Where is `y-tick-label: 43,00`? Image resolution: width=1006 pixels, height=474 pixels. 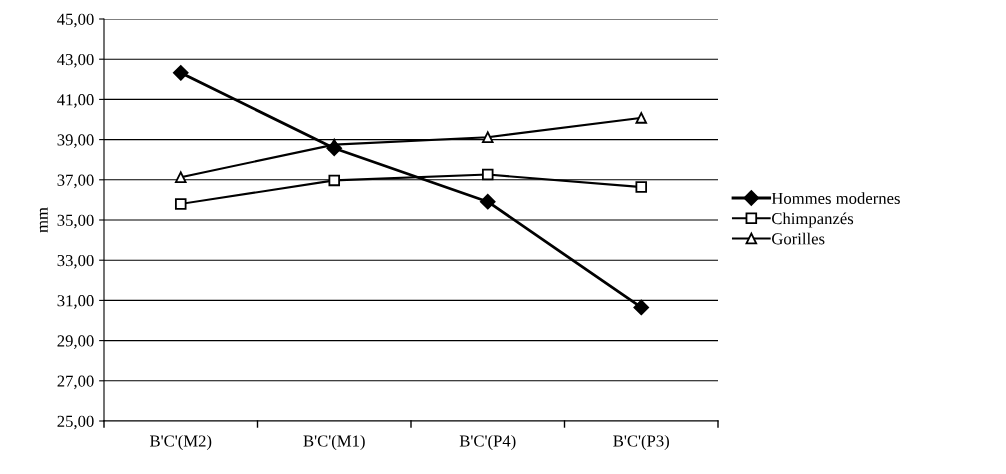 y-tick-label: 43,00 is located at coordinates (75, 60).